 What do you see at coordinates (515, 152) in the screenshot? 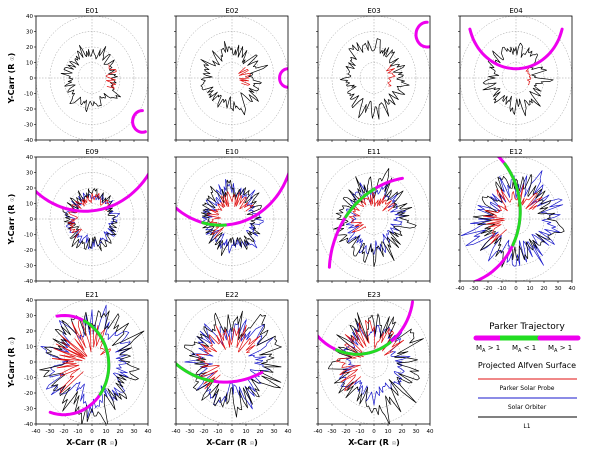
I see `panel-title: E12` at bounding box center [515, 152].